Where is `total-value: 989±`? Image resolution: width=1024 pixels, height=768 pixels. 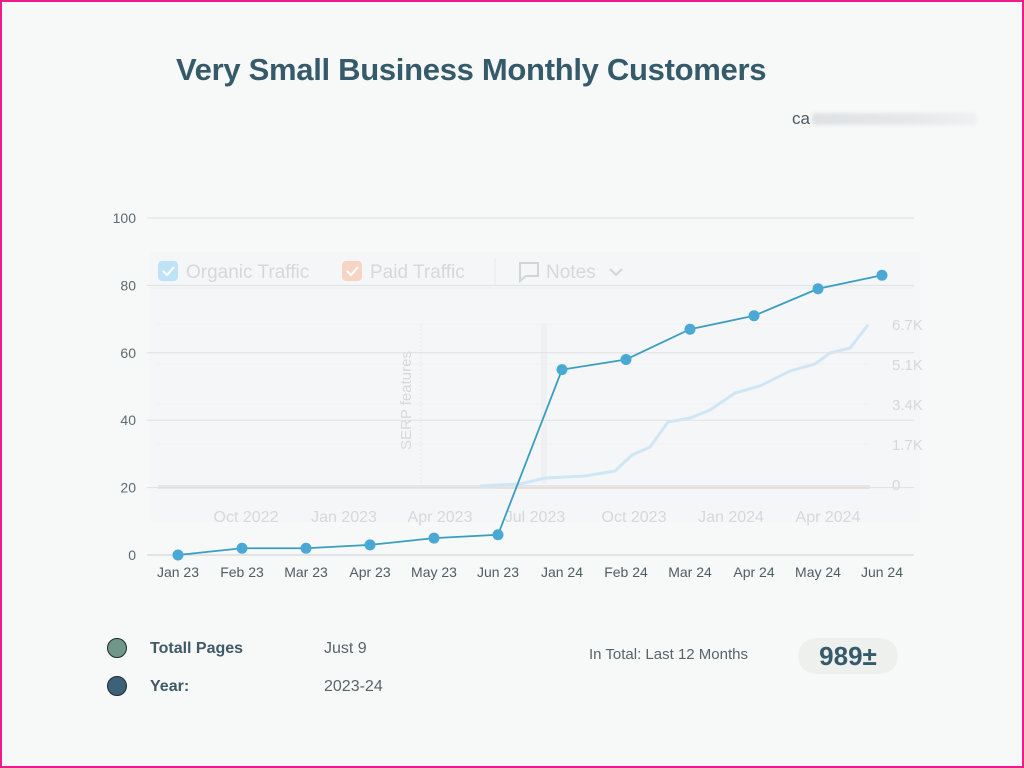 total-value: 989± is located at coordinates (848, 655).